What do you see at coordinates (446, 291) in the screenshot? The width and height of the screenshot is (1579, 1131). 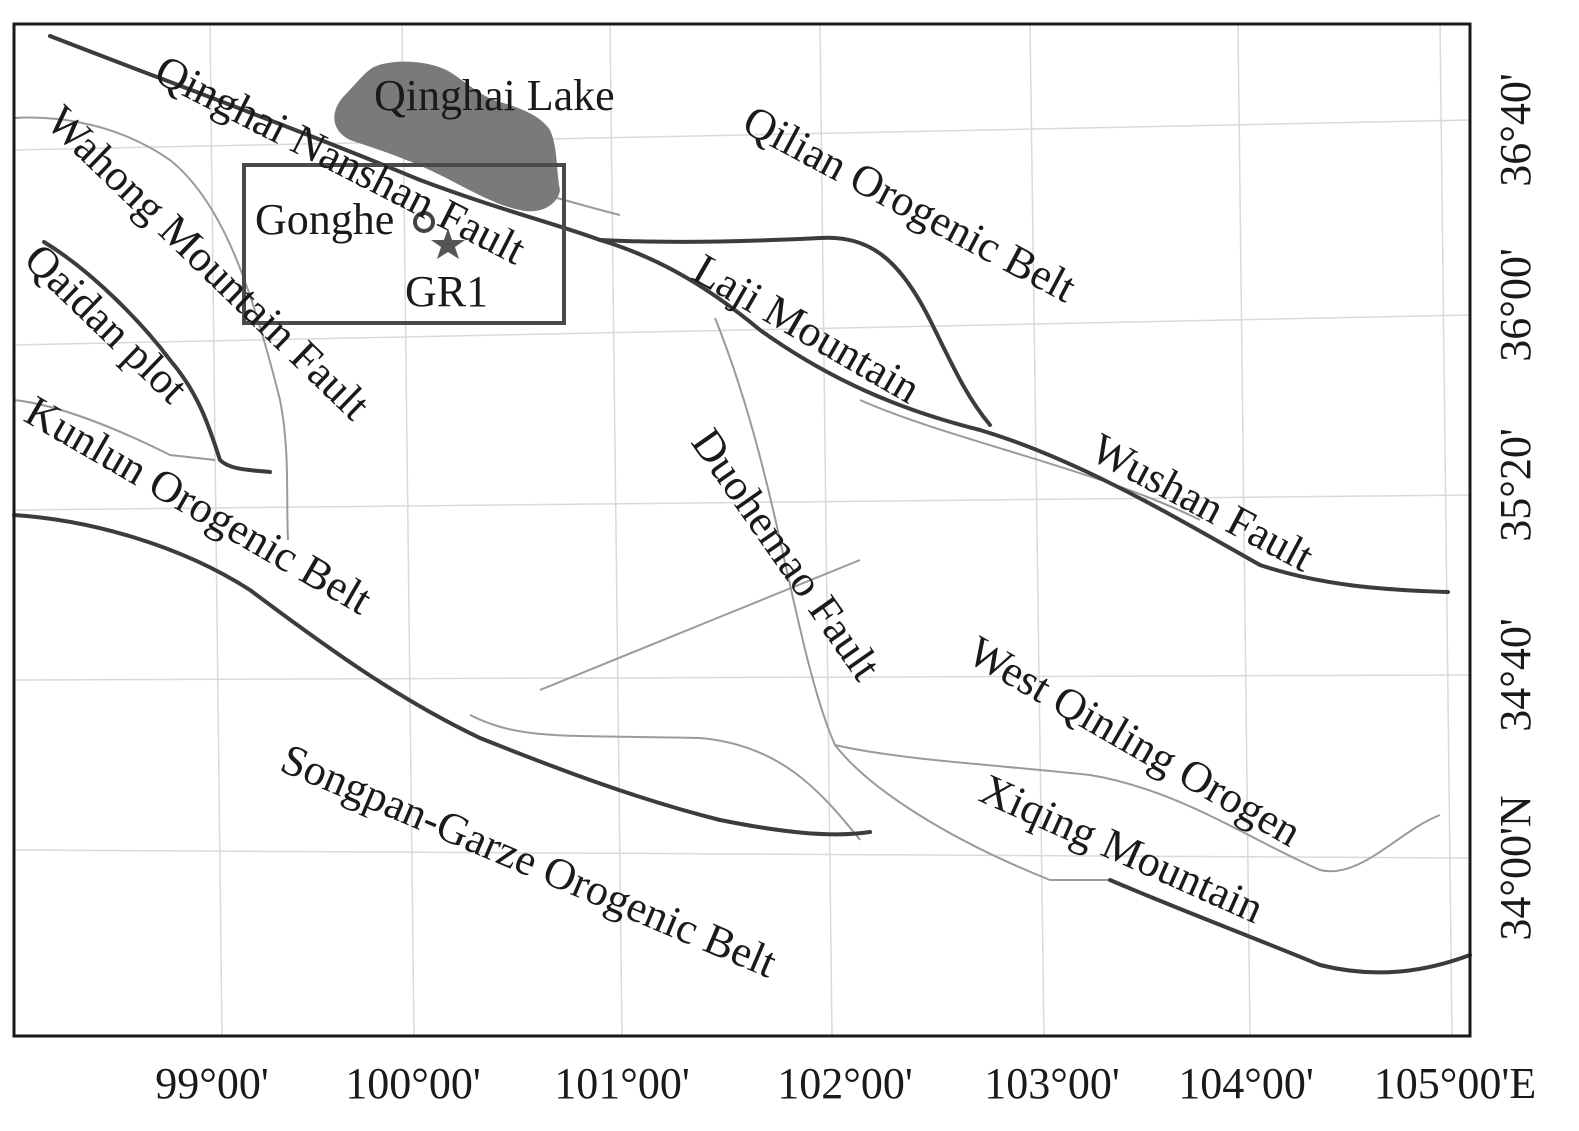 I see `label-gr1: GR1` at bounding box center [446, 291].